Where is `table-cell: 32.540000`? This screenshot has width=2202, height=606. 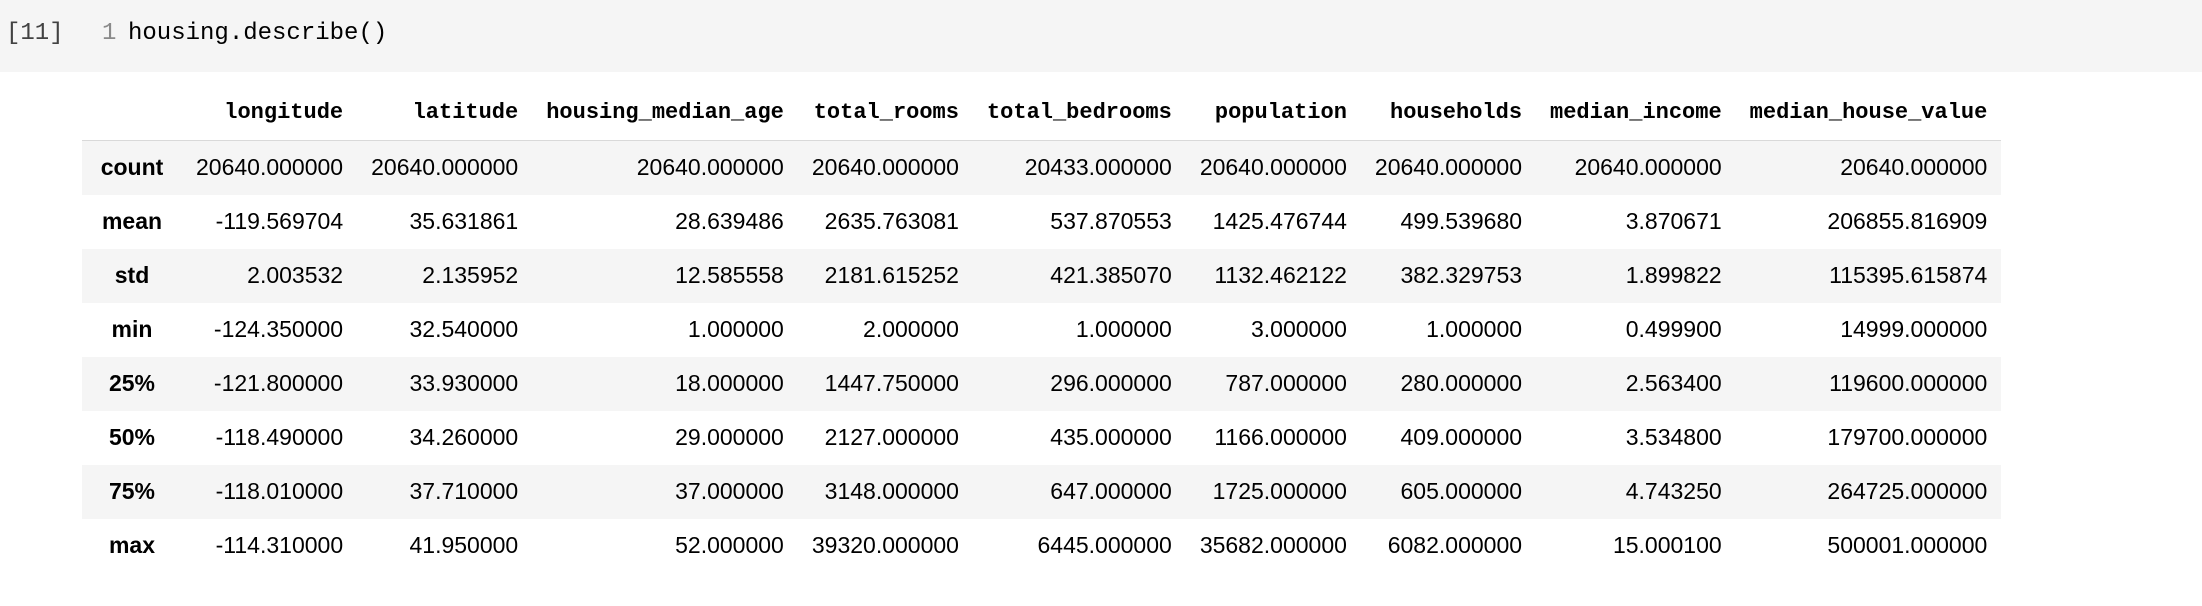 table-cell: 32.540000 is located at coordinates (464, 329).